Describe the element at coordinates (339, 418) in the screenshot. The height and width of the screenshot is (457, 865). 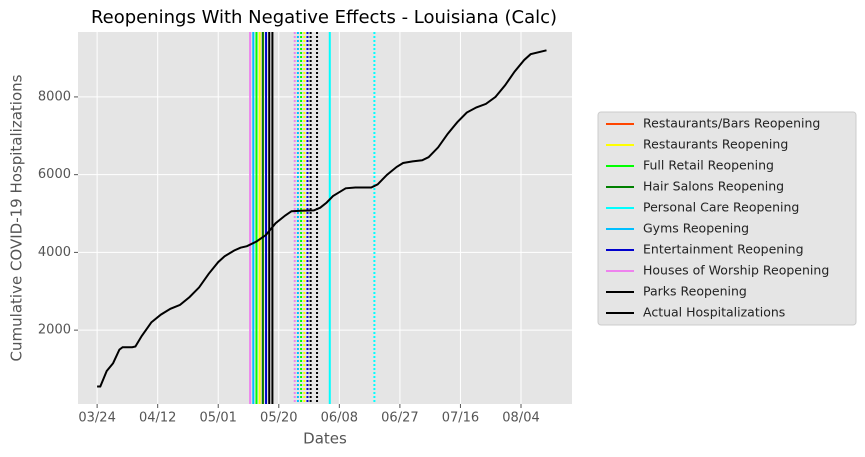
I see `x-tick-label: 06/08` at that location.